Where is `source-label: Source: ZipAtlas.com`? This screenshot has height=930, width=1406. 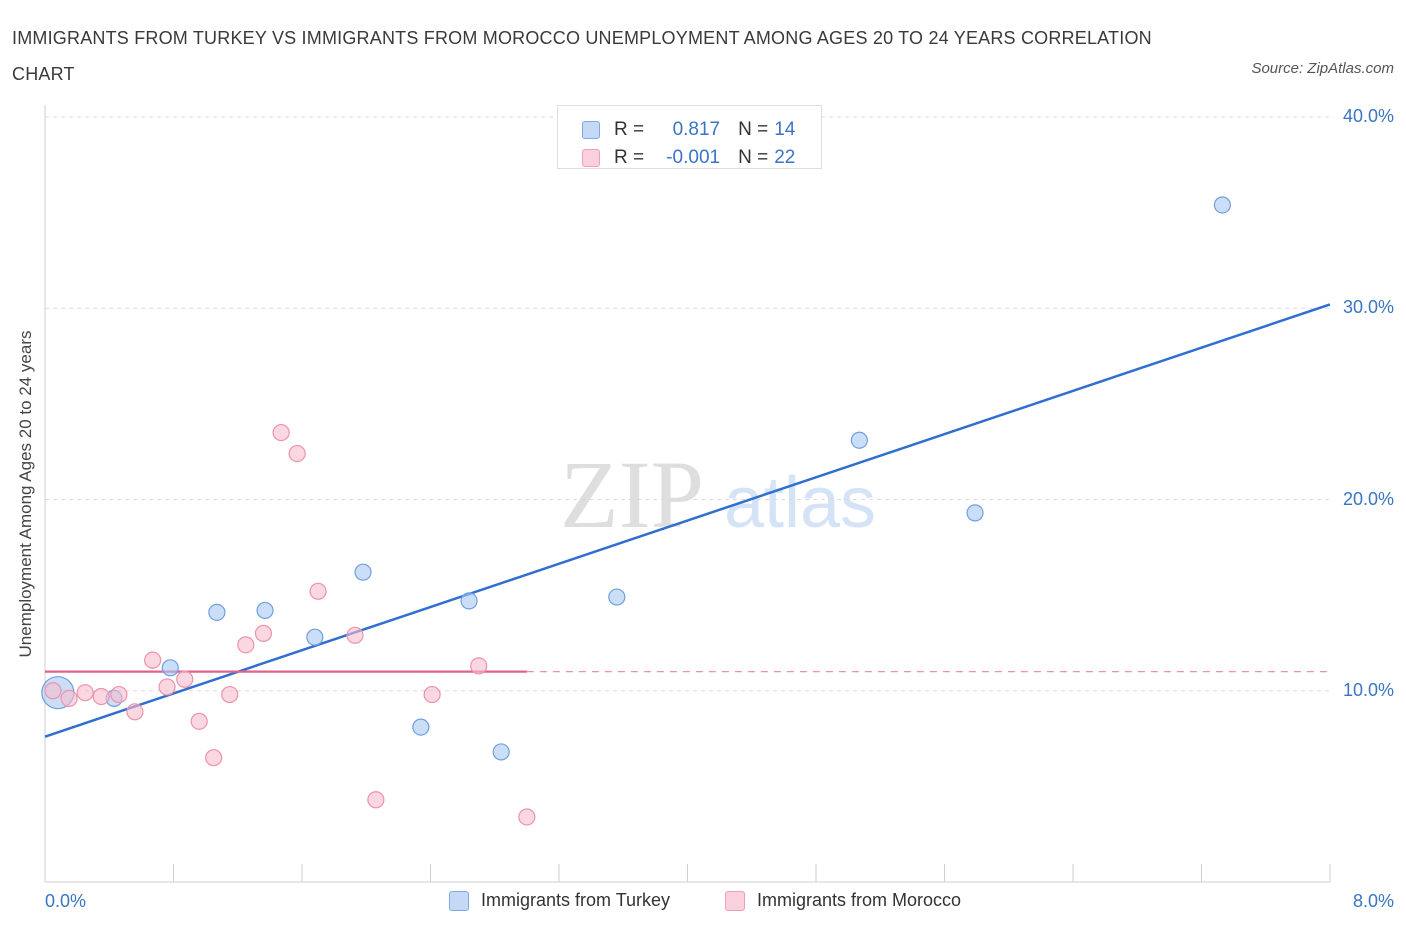 source-label: Source: ZipAtlas.com is located at coordinates (1322, 68).